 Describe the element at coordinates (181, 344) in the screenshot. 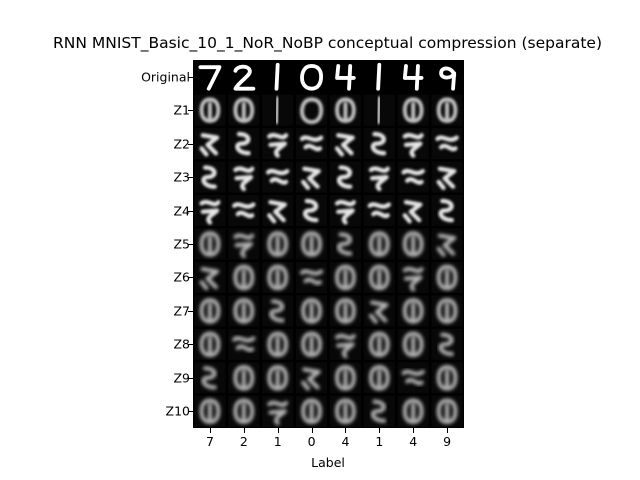

I see `row-label-z8: Z8` at that location.